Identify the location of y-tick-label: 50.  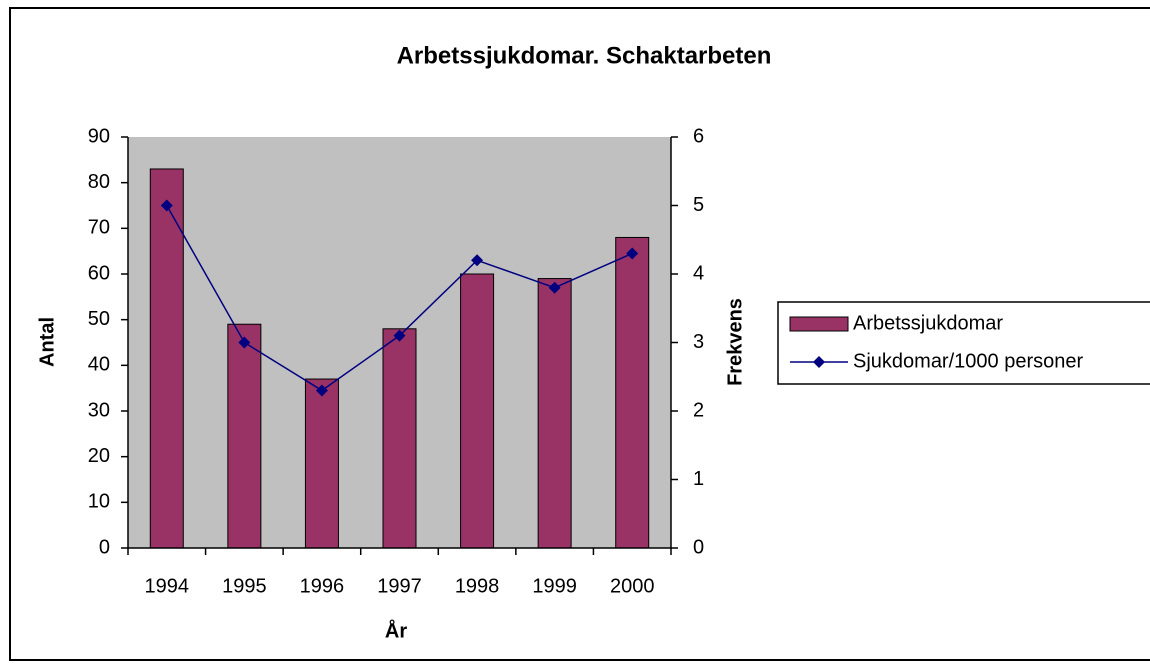
(99, 319).